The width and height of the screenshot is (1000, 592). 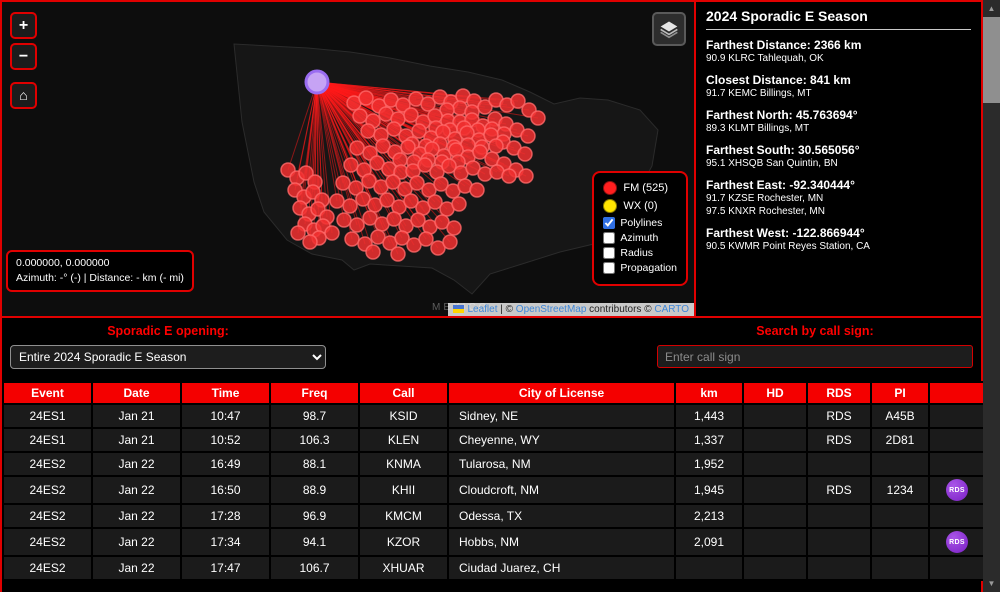 I want to click on layers-control-button, so click(x=669, y=29).